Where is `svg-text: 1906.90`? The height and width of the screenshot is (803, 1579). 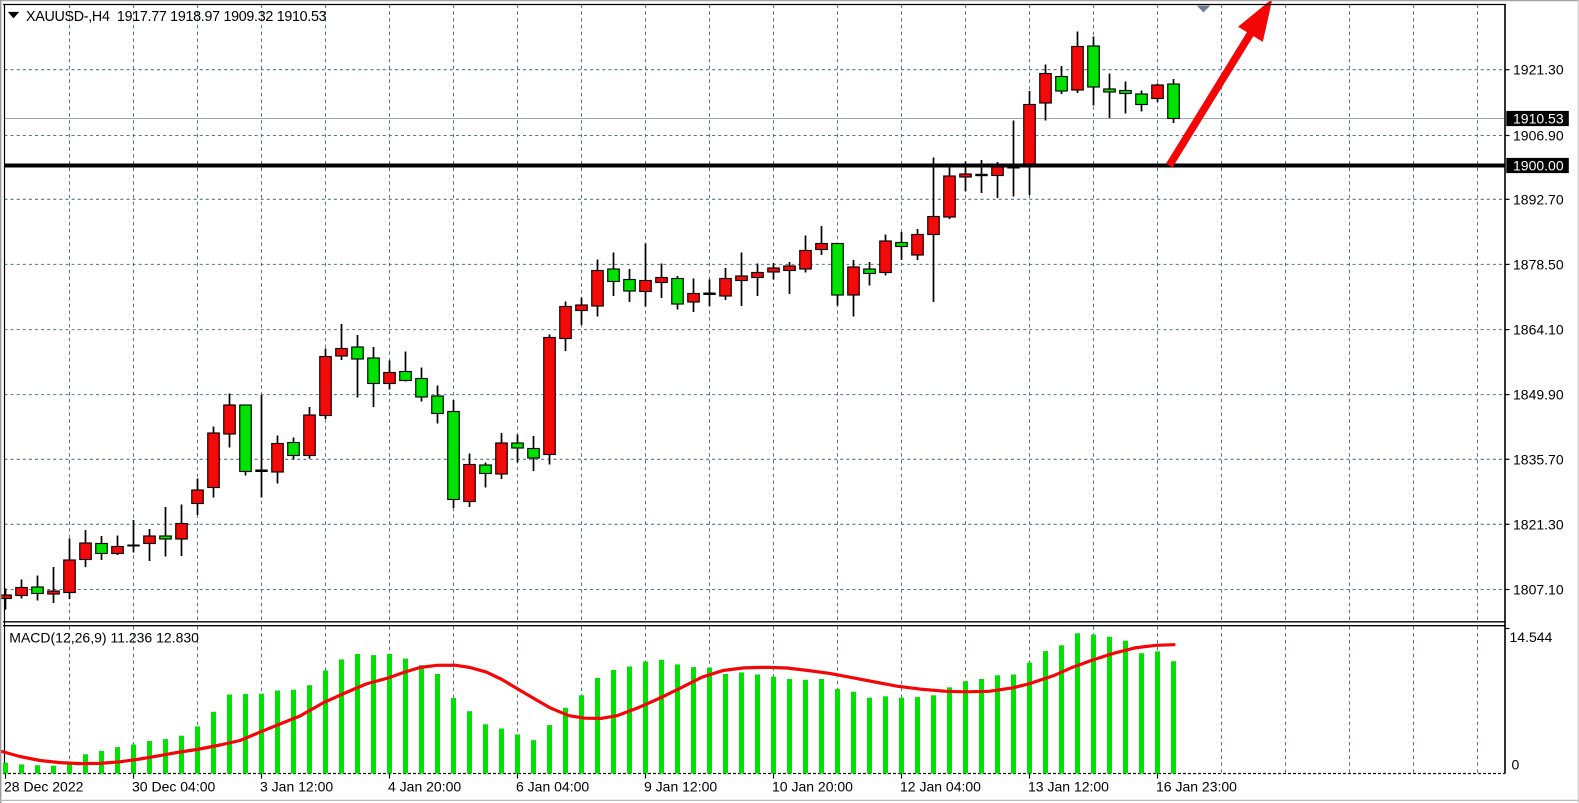
svg-text: 1906.90 is located at coordinates (1538, 136).